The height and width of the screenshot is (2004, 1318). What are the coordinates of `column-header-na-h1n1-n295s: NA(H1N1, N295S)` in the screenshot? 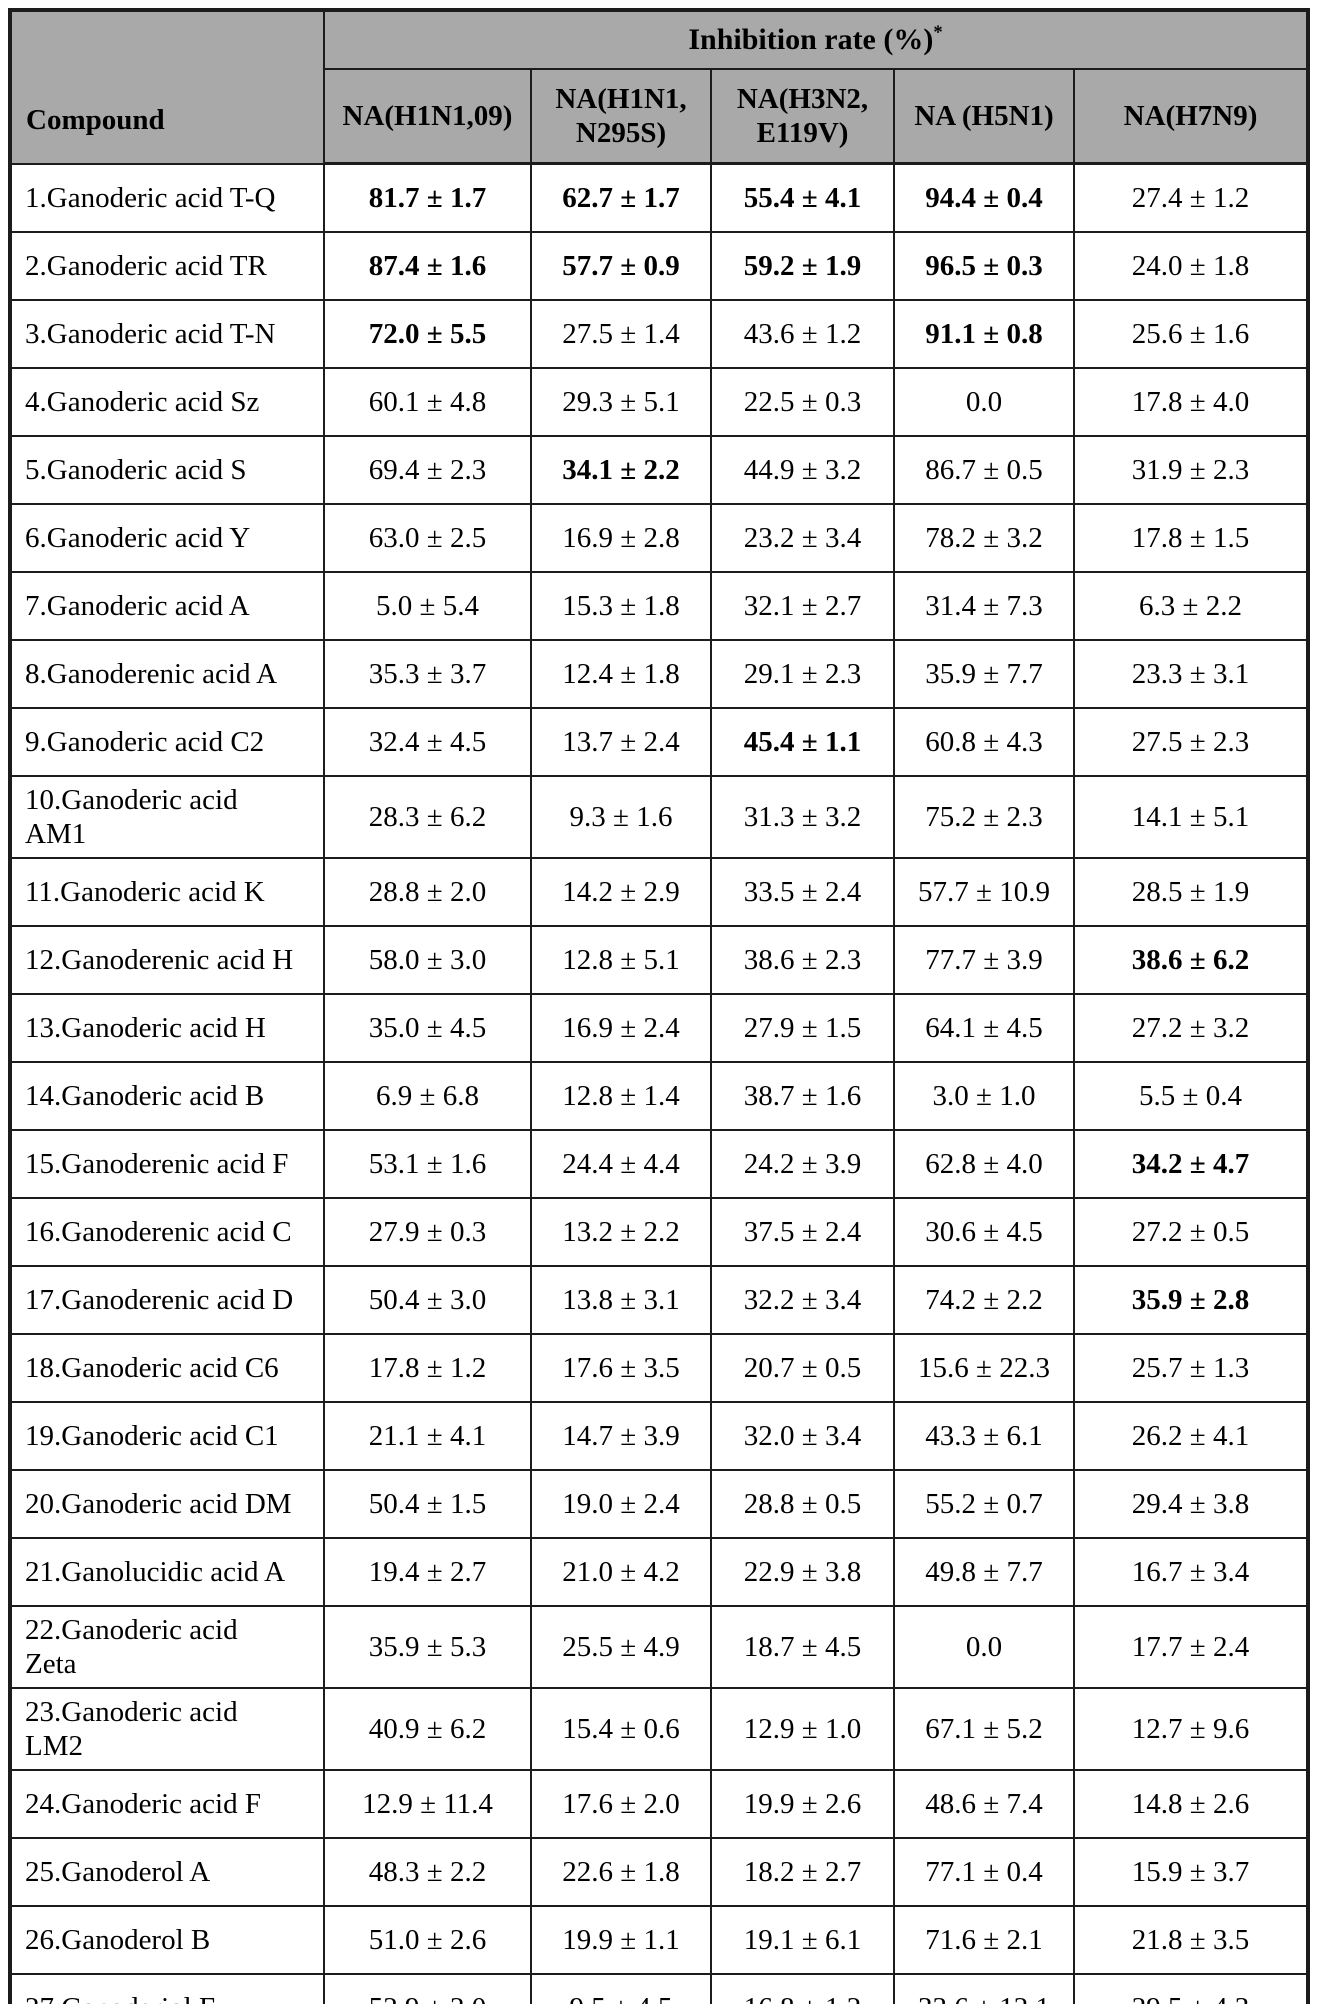 It's located at (621, 116).